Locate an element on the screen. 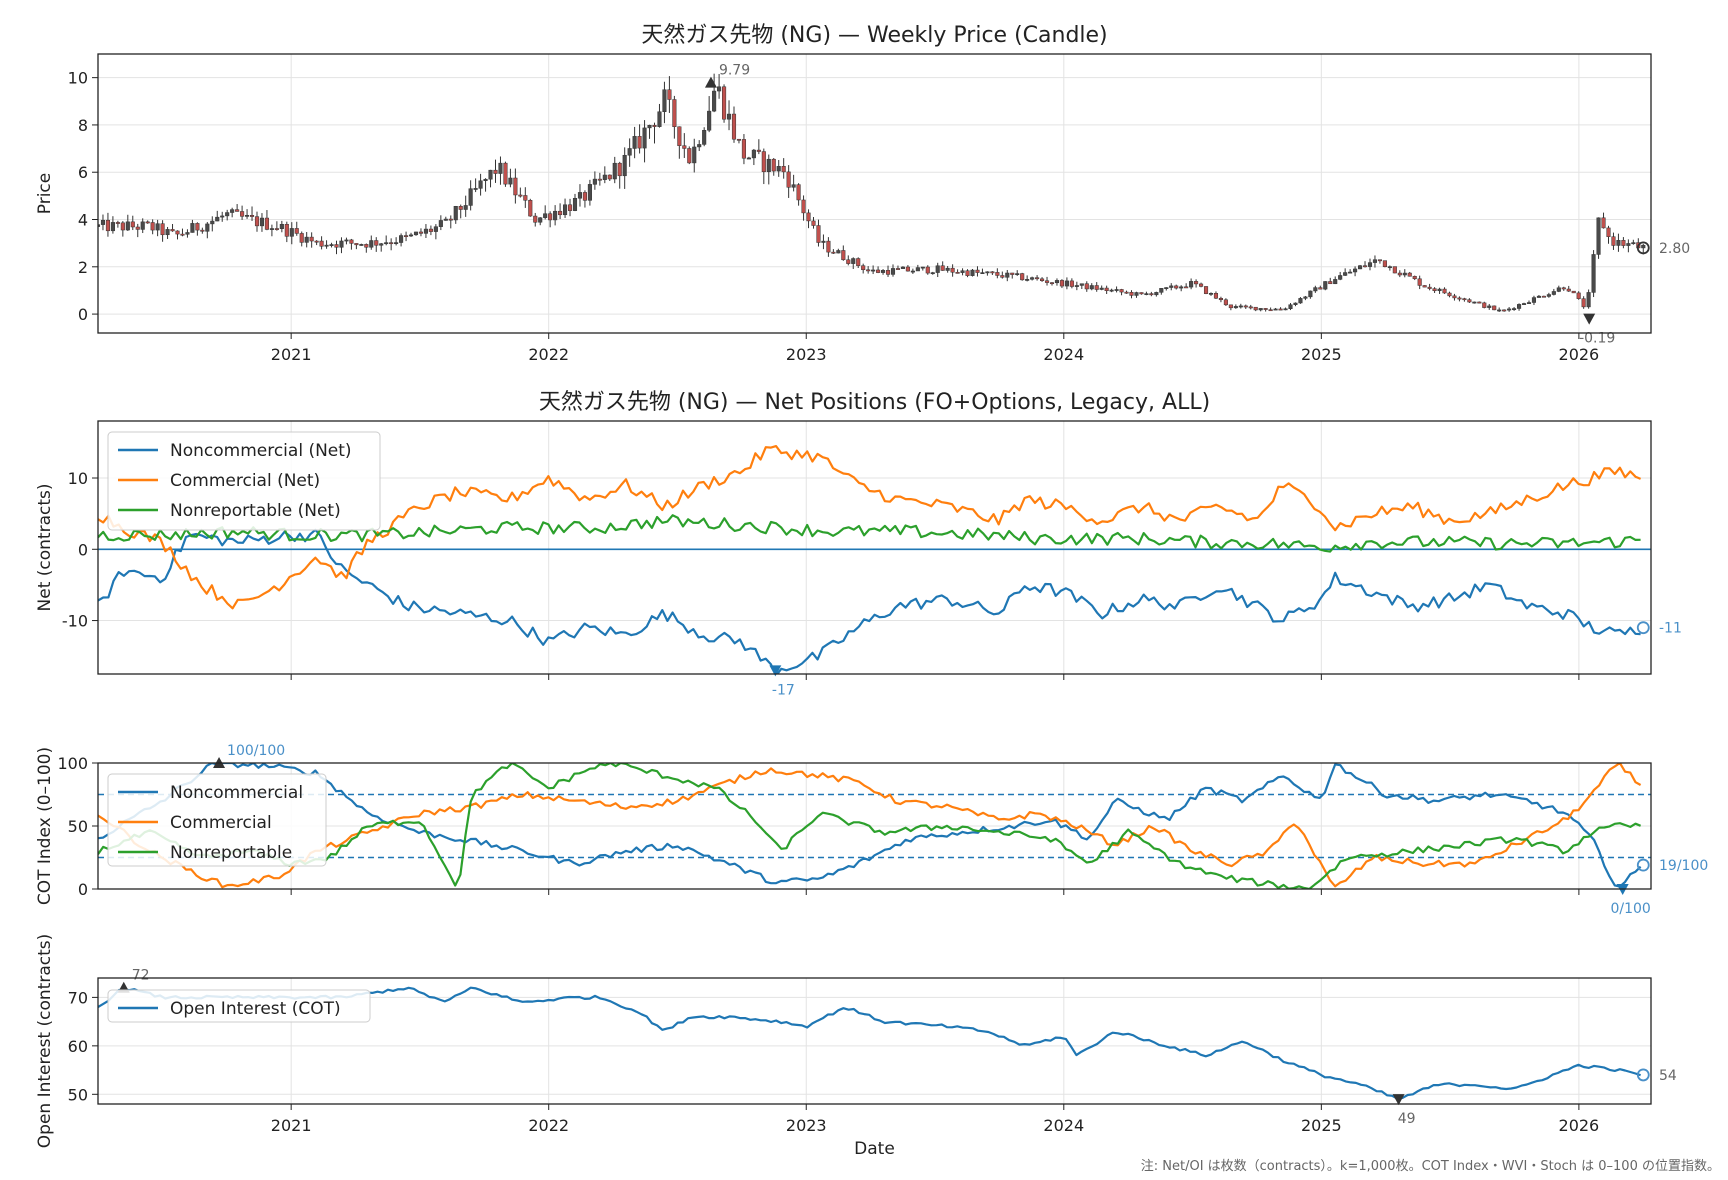 The width and height of the screenshot is (1728, 1180). series-line-commercial-net- is located at coordinates (870, 527).